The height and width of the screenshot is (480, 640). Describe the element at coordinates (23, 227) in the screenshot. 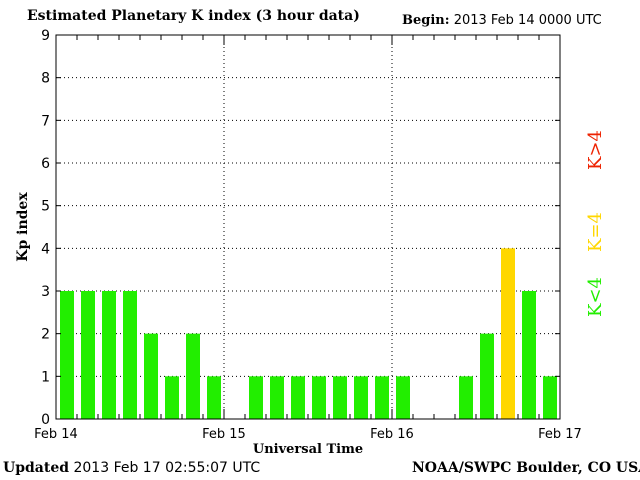

I see `y-axis-label: Kp index` at that location.